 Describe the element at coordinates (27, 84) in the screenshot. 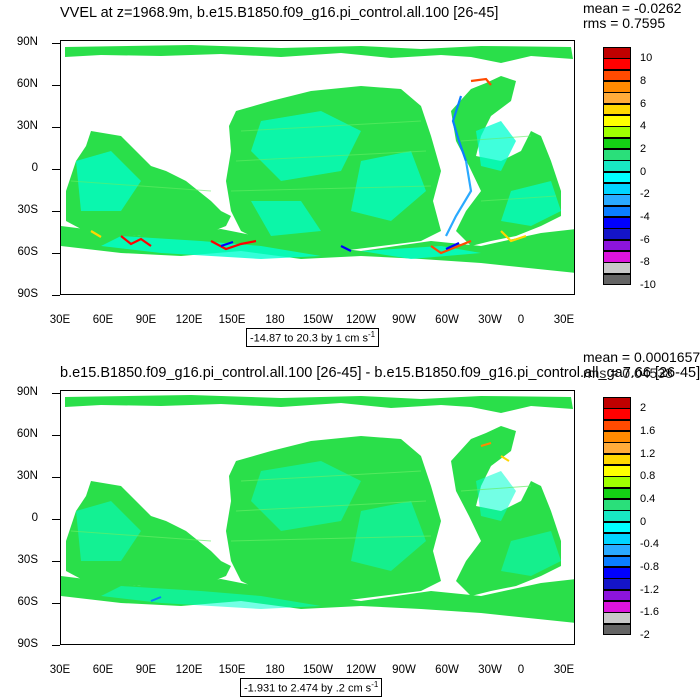

I see `y-tick-label: 60N` at that location.